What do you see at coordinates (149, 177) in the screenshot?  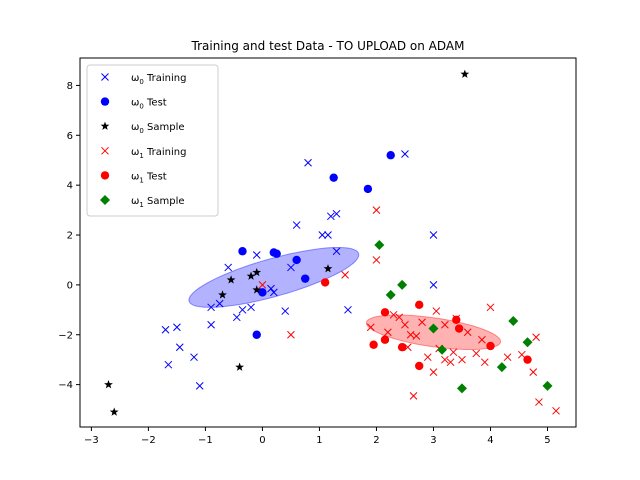 I see `legend-label-4: ω1 Test` at bounding box center [149, 177].